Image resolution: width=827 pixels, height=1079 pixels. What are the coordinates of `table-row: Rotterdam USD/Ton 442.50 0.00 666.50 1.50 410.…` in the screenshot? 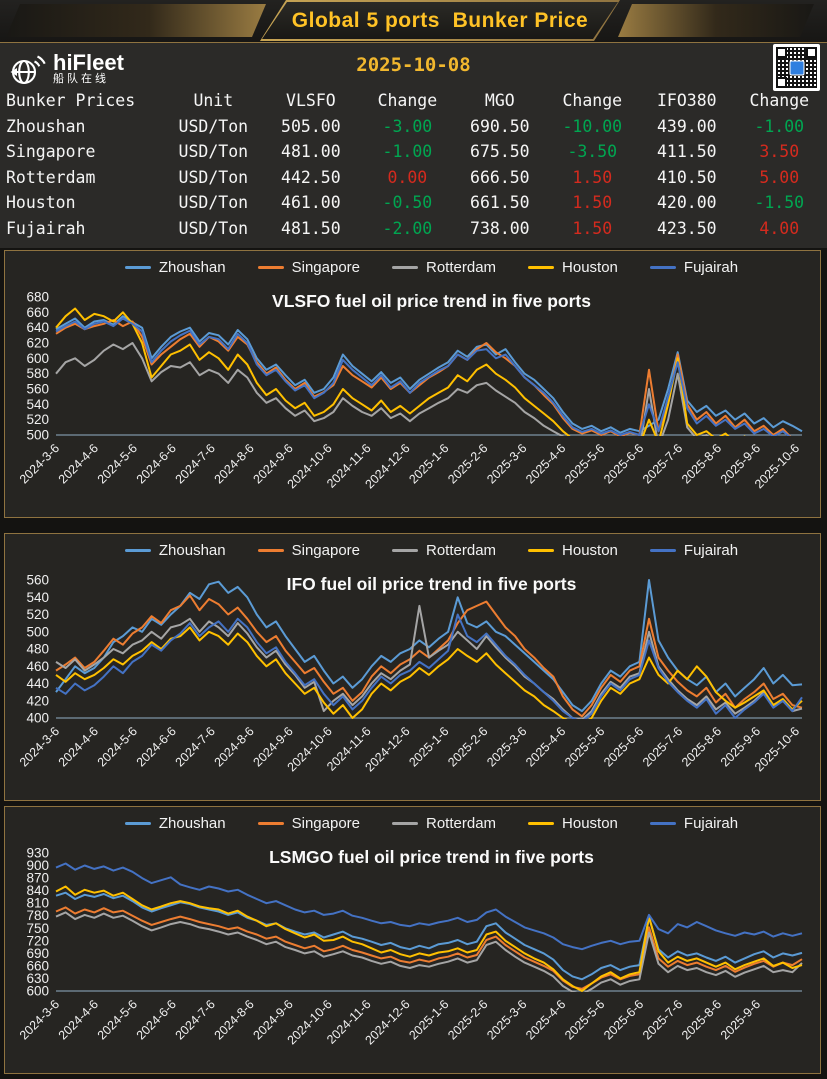 It's located at (413, 178).